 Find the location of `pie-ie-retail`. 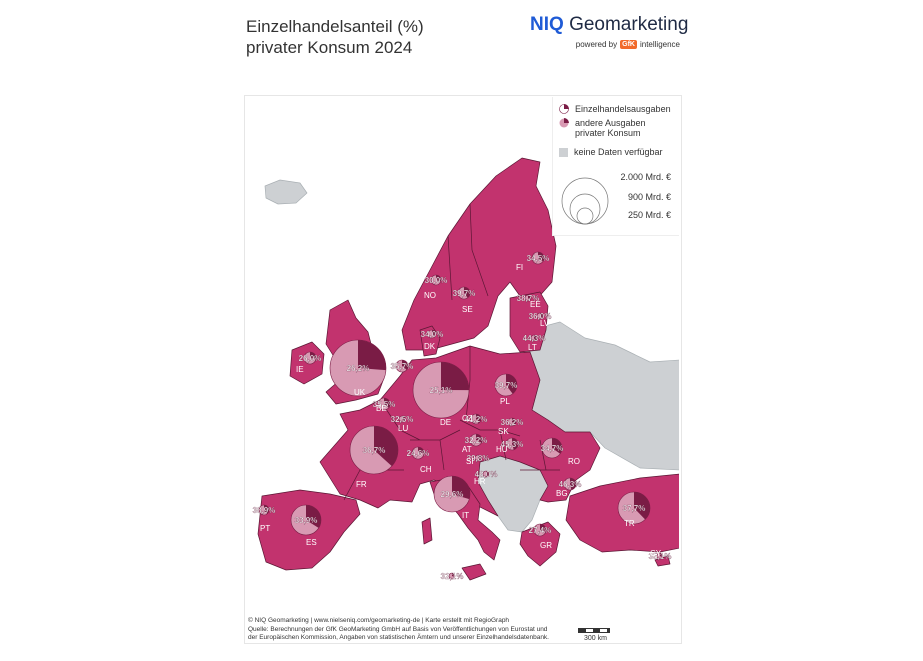

pie-ie-retail is located at coordinates (313, 355).